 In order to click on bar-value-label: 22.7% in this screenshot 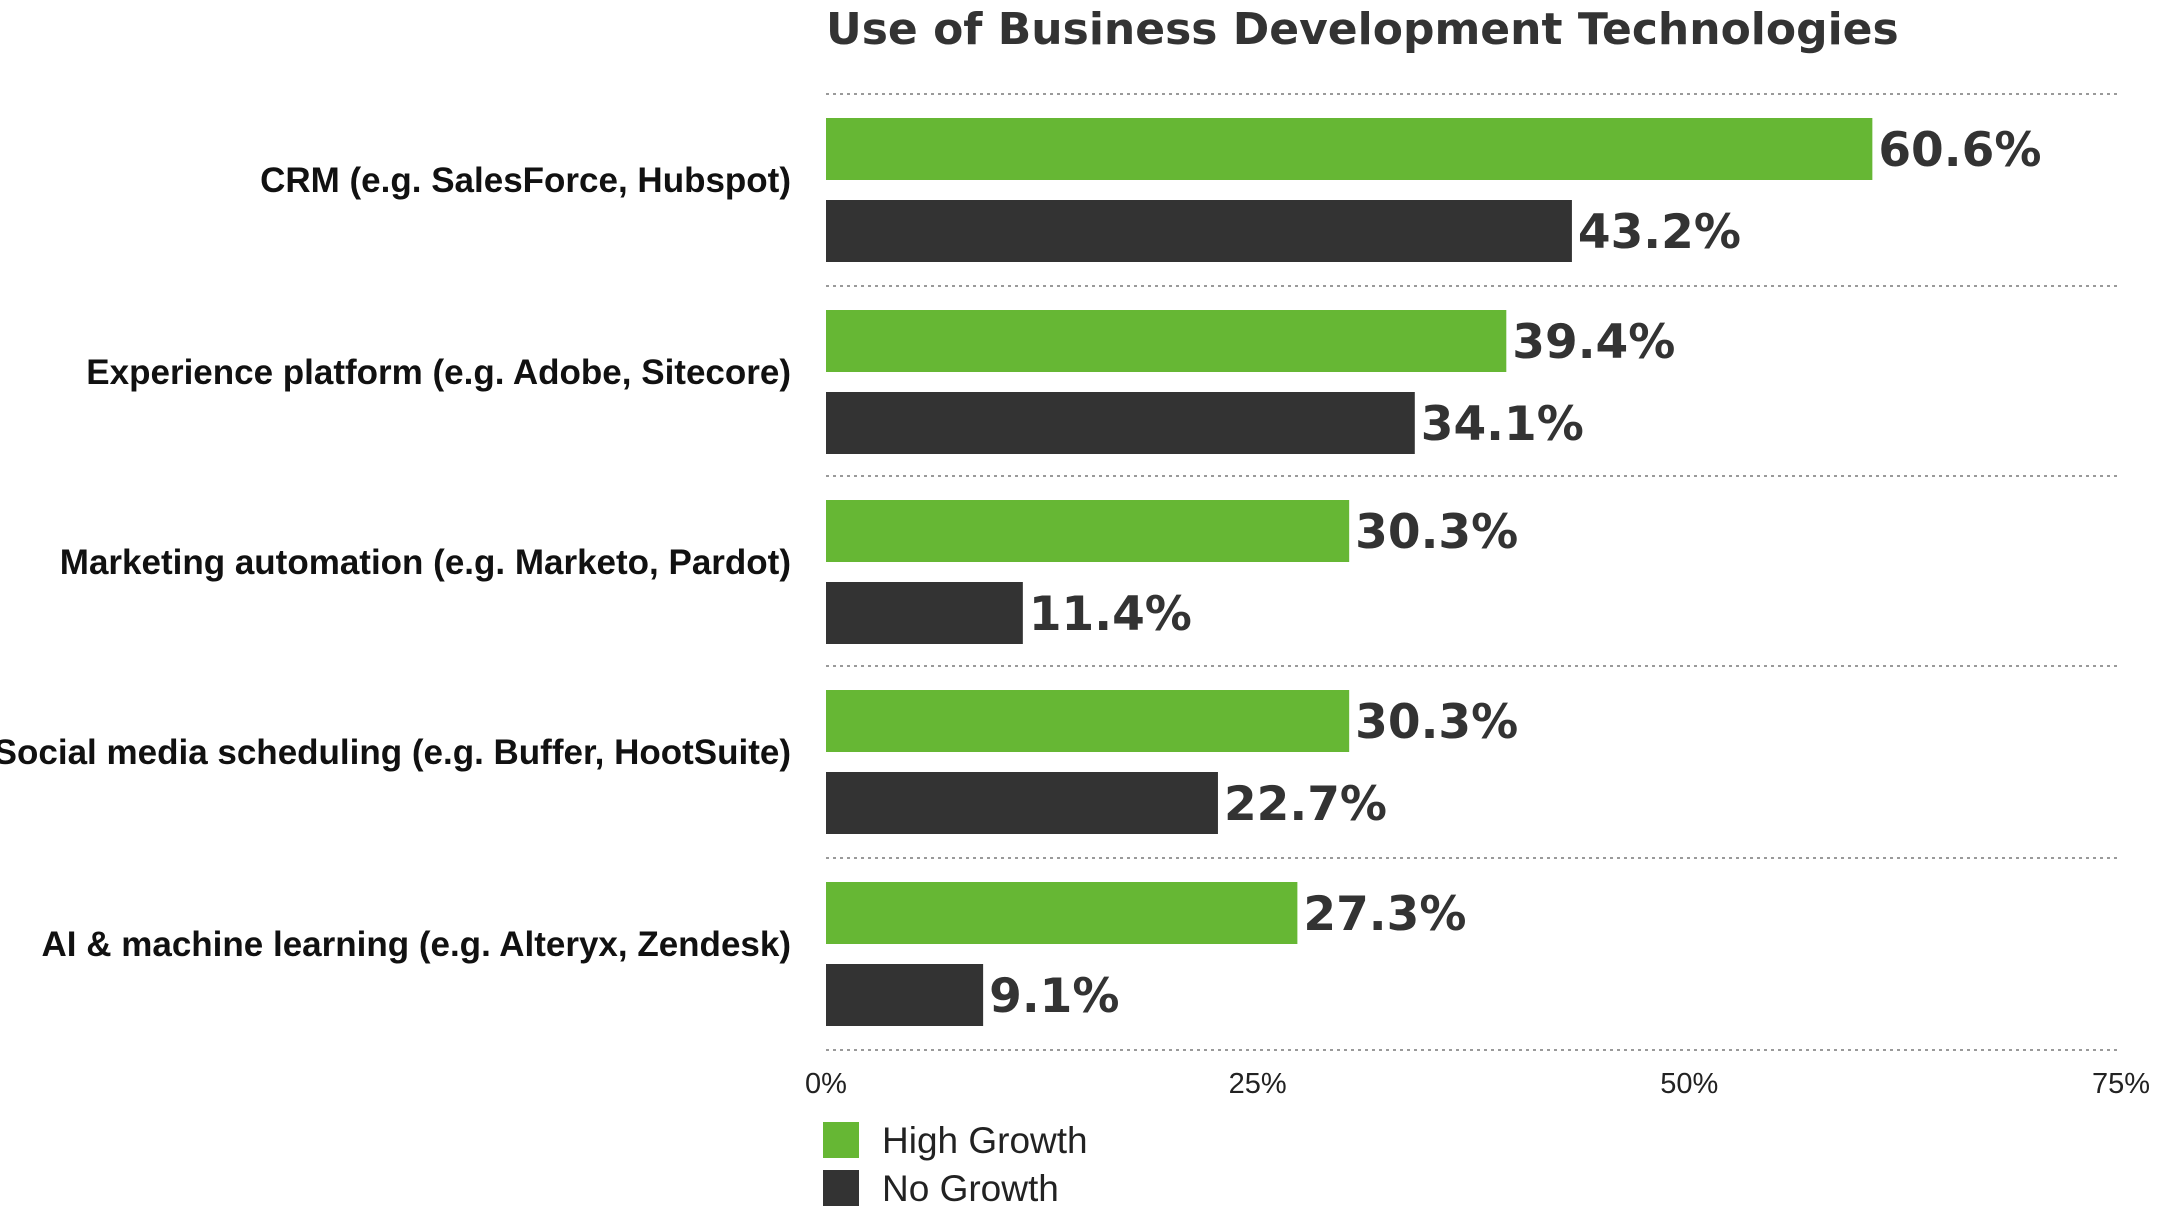, I will do `click(1305, 804)`.